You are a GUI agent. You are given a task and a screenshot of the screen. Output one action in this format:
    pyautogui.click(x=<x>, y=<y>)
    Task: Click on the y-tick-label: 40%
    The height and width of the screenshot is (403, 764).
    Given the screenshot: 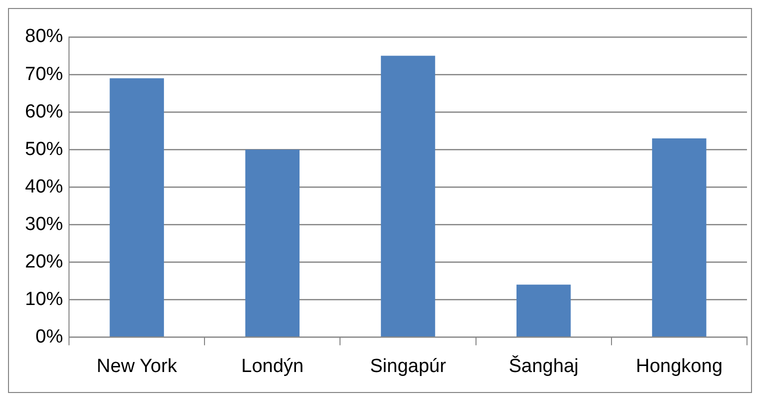 What is the action you would take?
    pyautogui.click(x=44, y=187)
    